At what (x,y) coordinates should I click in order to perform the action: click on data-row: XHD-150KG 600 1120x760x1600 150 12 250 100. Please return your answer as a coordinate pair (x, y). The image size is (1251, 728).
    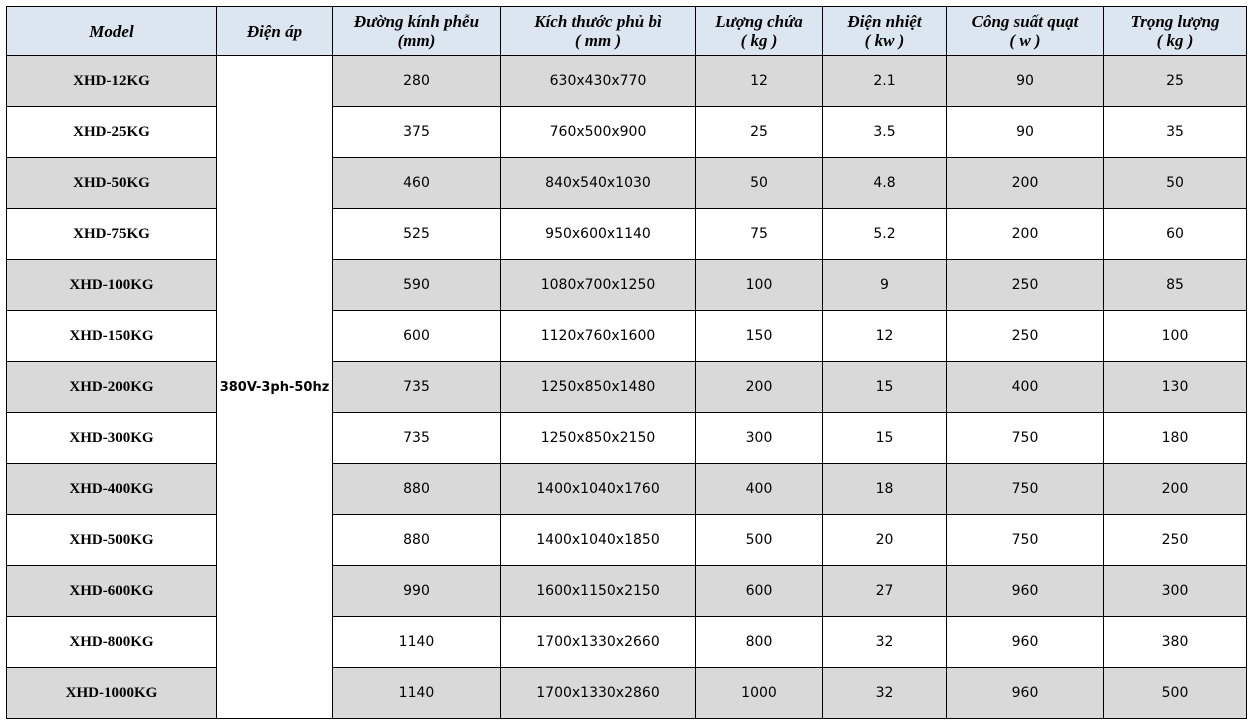
    Looking at the image, I should click on (626, 336).